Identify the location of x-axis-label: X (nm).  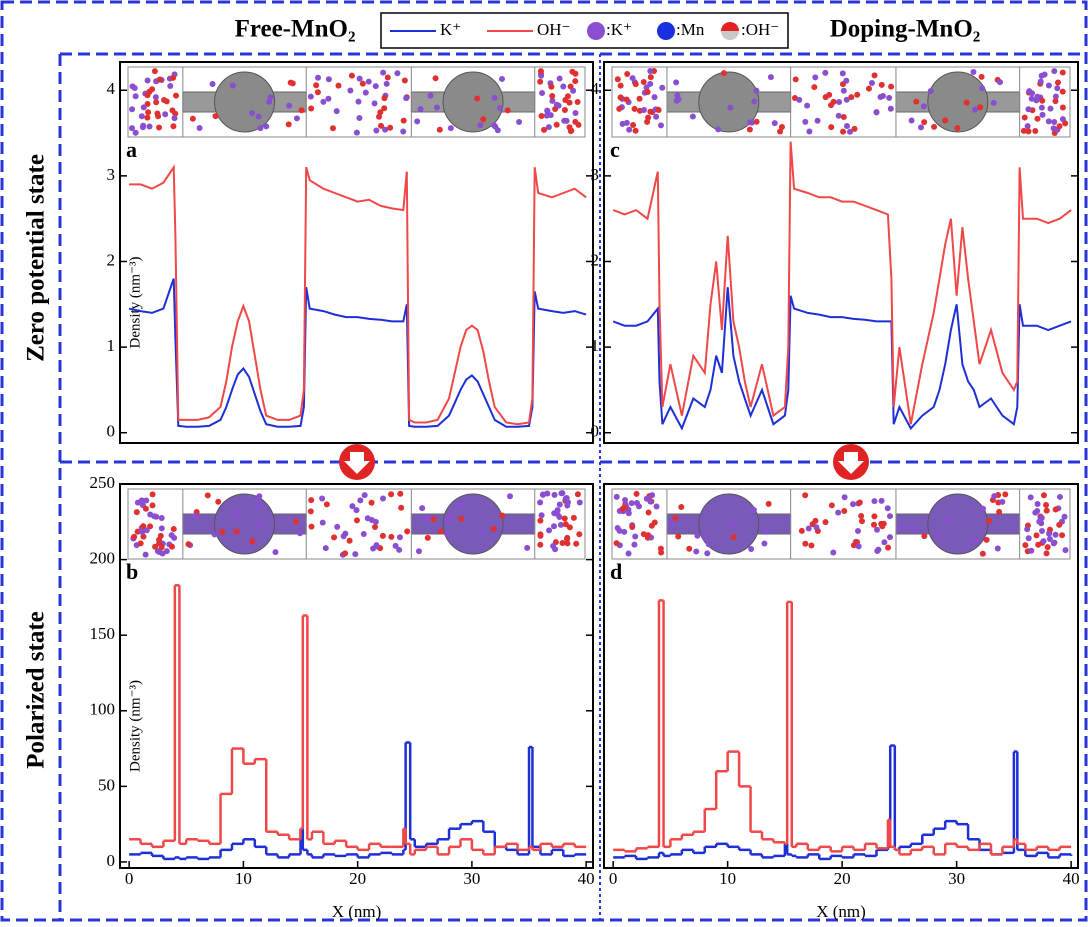
(841, 911).